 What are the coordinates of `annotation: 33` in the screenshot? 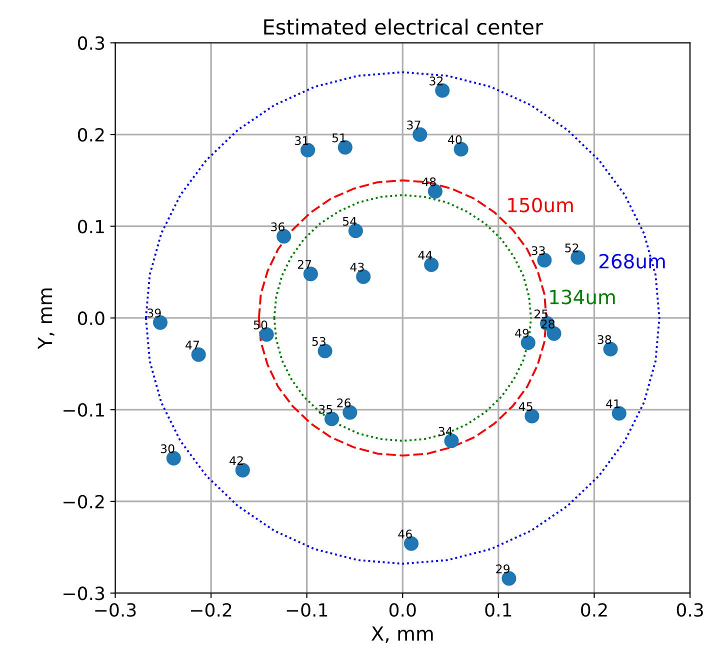 It's located at (538, 251).